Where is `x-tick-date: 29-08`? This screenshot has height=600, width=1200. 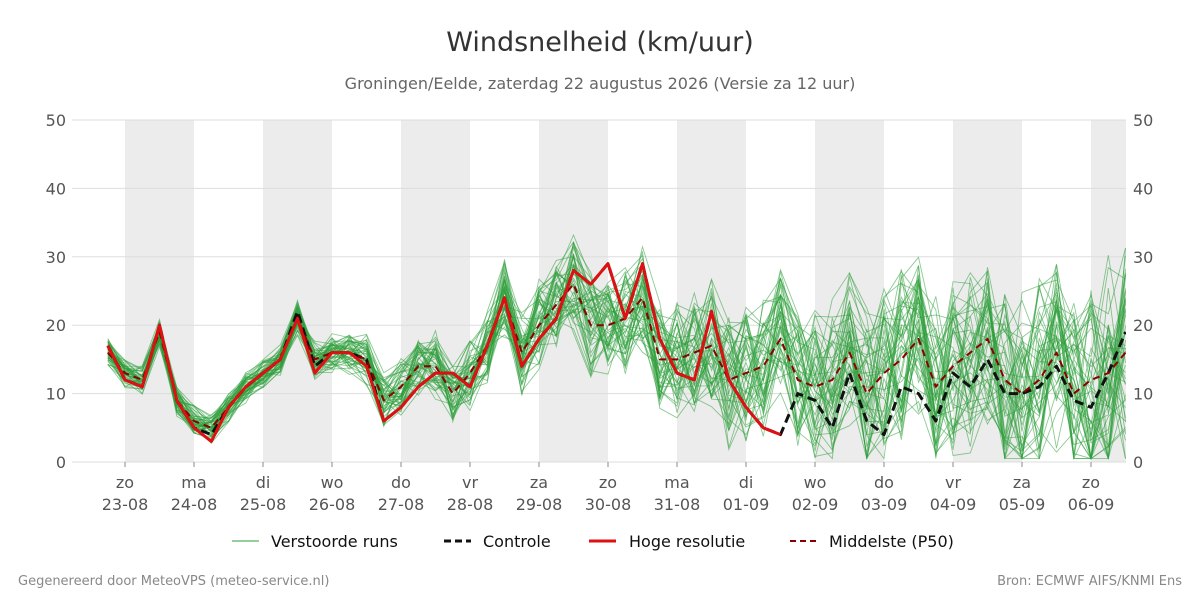
x-tick-date: 29-08 is located at coordinates (539, 504).